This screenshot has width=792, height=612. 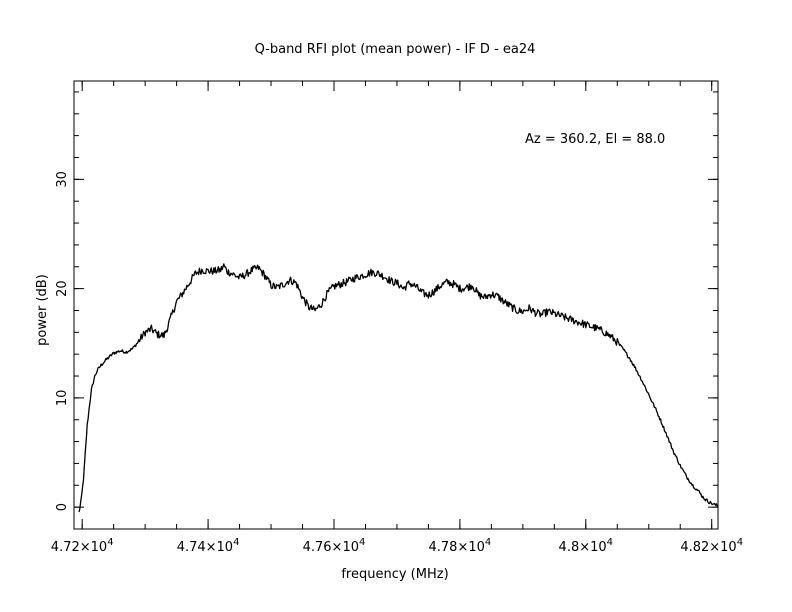 What do you see at coordinates (586, 546) in the screenshot?
I see `x-tick-label: 4.8×104` at bounding box center [586, 546].